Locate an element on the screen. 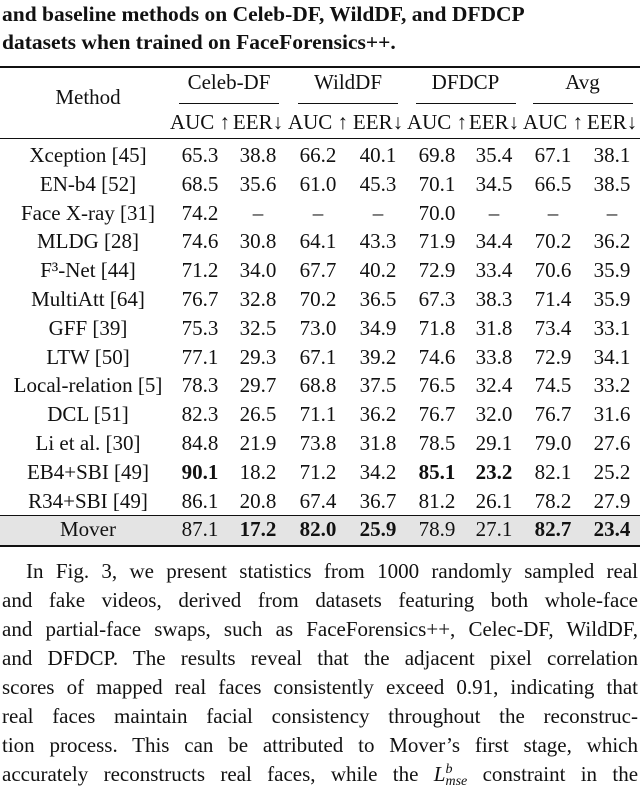 Image resolution: width=640 pixels, height=787 pixels. value-cell: 73.8 is located at coordinates (318, 443).